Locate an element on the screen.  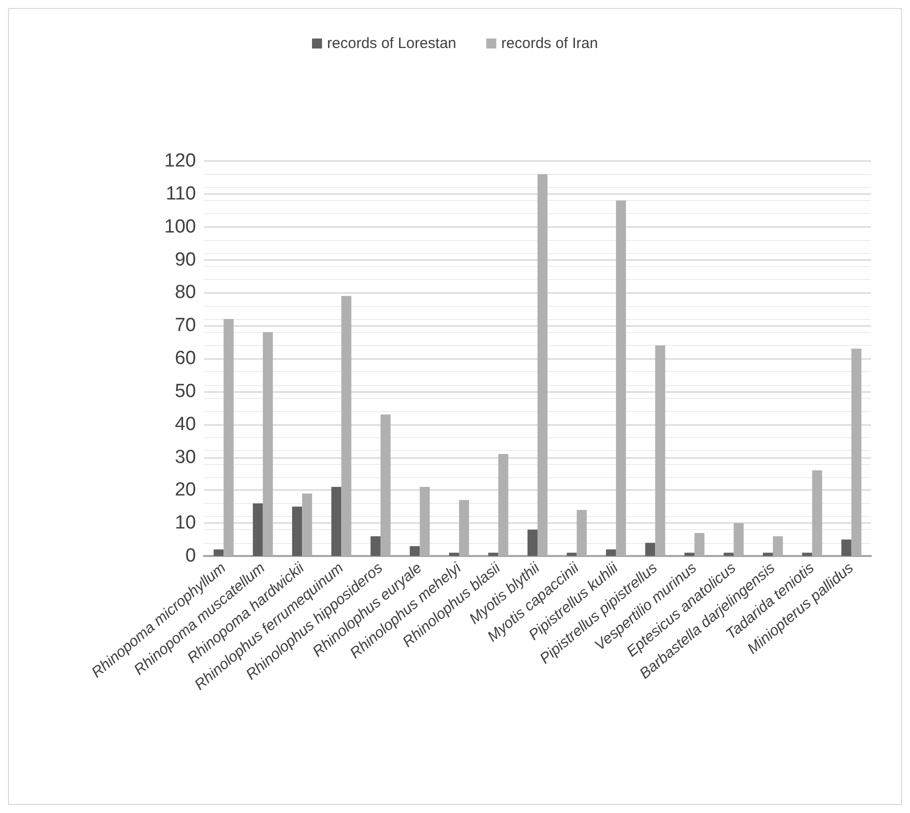
legend-label: records of Lorestan is located at coordinates (391, 43).